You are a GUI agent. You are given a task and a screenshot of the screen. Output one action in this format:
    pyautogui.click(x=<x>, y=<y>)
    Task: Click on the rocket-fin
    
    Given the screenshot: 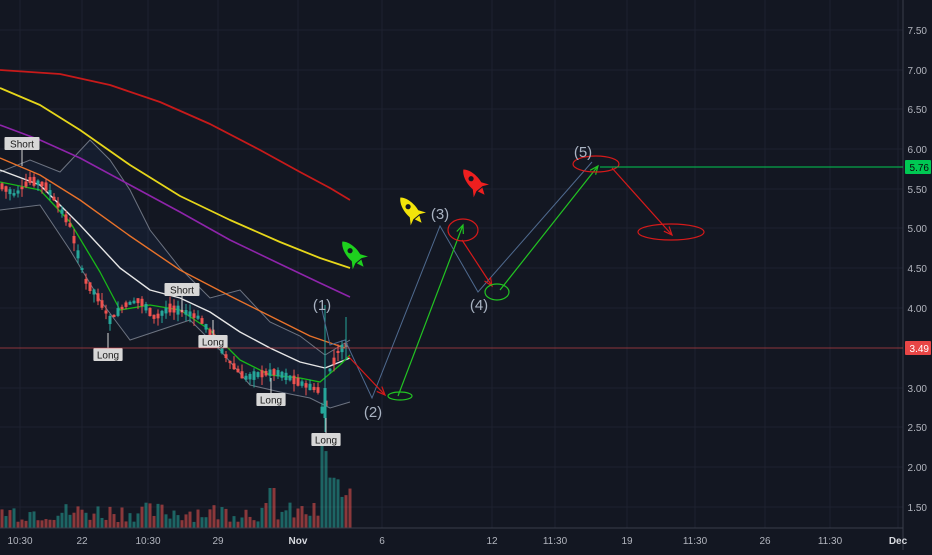 What is the action you would take?
    pyautogui.click(x=353, y=264)
    